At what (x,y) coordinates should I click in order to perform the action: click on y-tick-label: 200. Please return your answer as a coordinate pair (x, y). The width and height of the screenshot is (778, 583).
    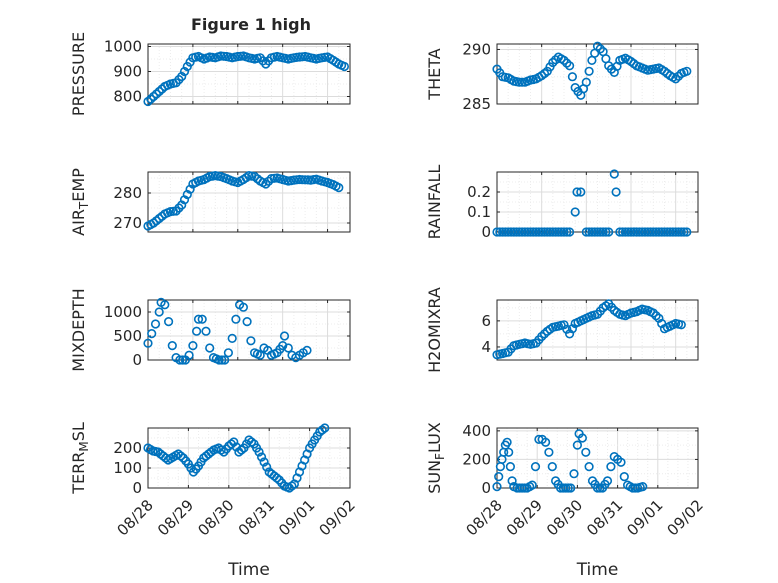
    Looking at the image, I should click on (127, 448).